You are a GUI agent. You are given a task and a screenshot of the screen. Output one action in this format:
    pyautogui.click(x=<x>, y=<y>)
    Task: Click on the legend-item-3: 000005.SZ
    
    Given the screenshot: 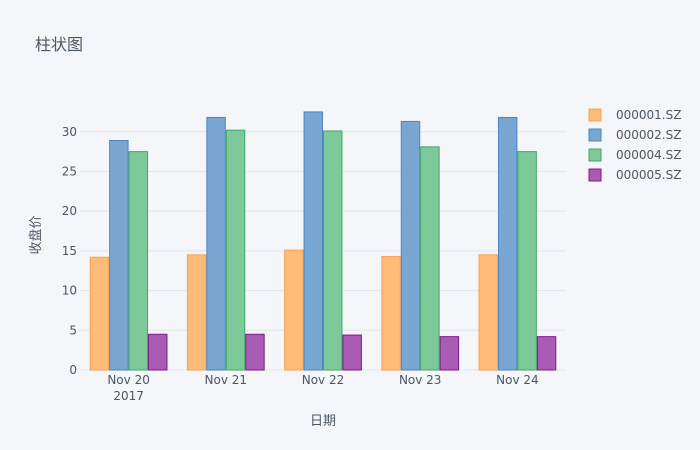 What is the action you would take?
    pyautogui.click(x=634, y=175)
    